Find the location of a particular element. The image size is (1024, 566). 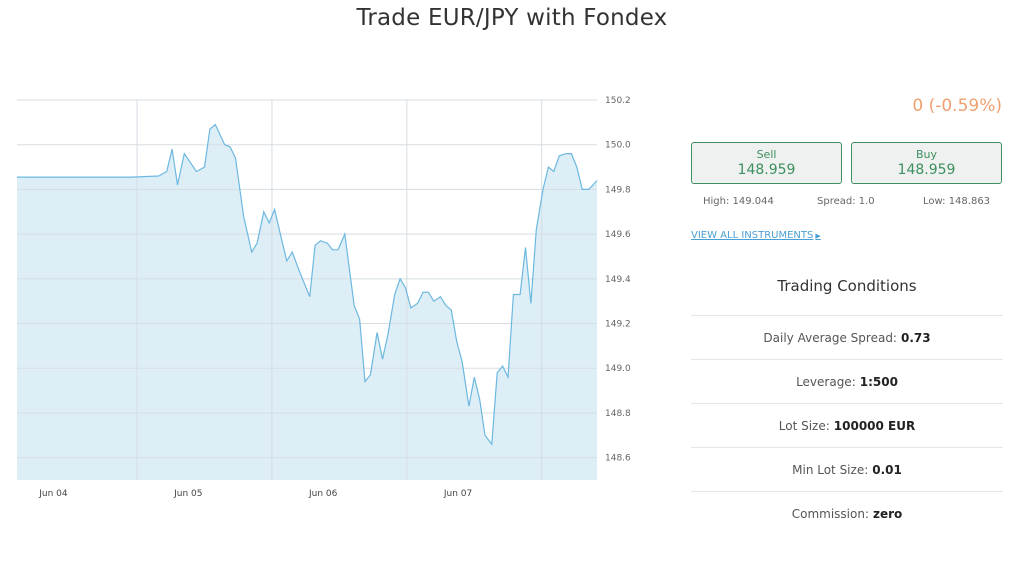

condition-label: Daily Average Spread: is located at coordinates (830, 337).